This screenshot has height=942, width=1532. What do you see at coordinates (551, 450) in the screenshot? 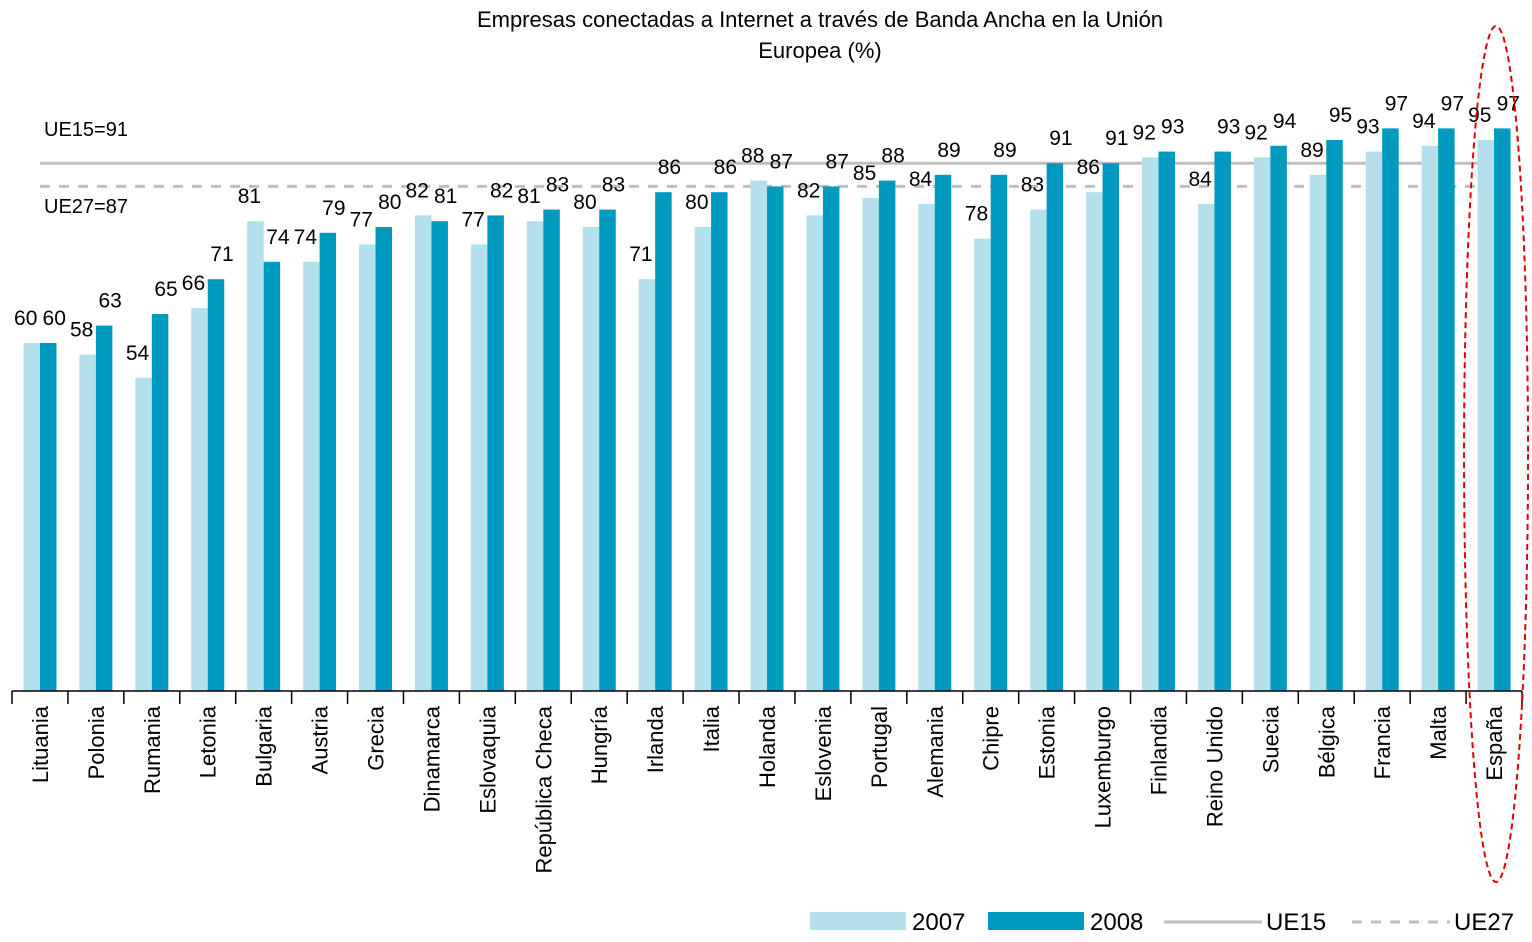
I see `bar-2008-republica-checa` at bounding box center [551, 450].